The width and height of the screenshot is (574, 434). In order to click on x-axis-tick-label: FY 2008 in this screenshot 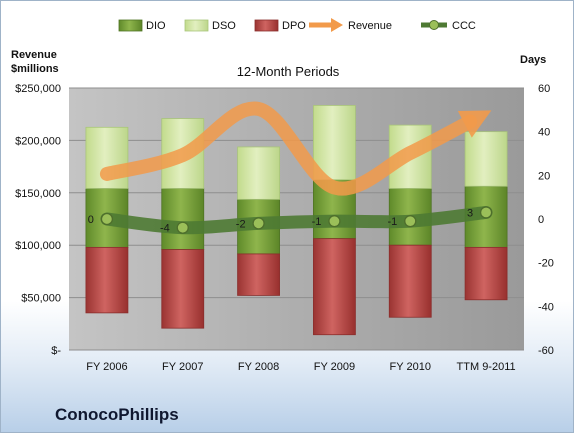, I will do `click(258, 367)`.